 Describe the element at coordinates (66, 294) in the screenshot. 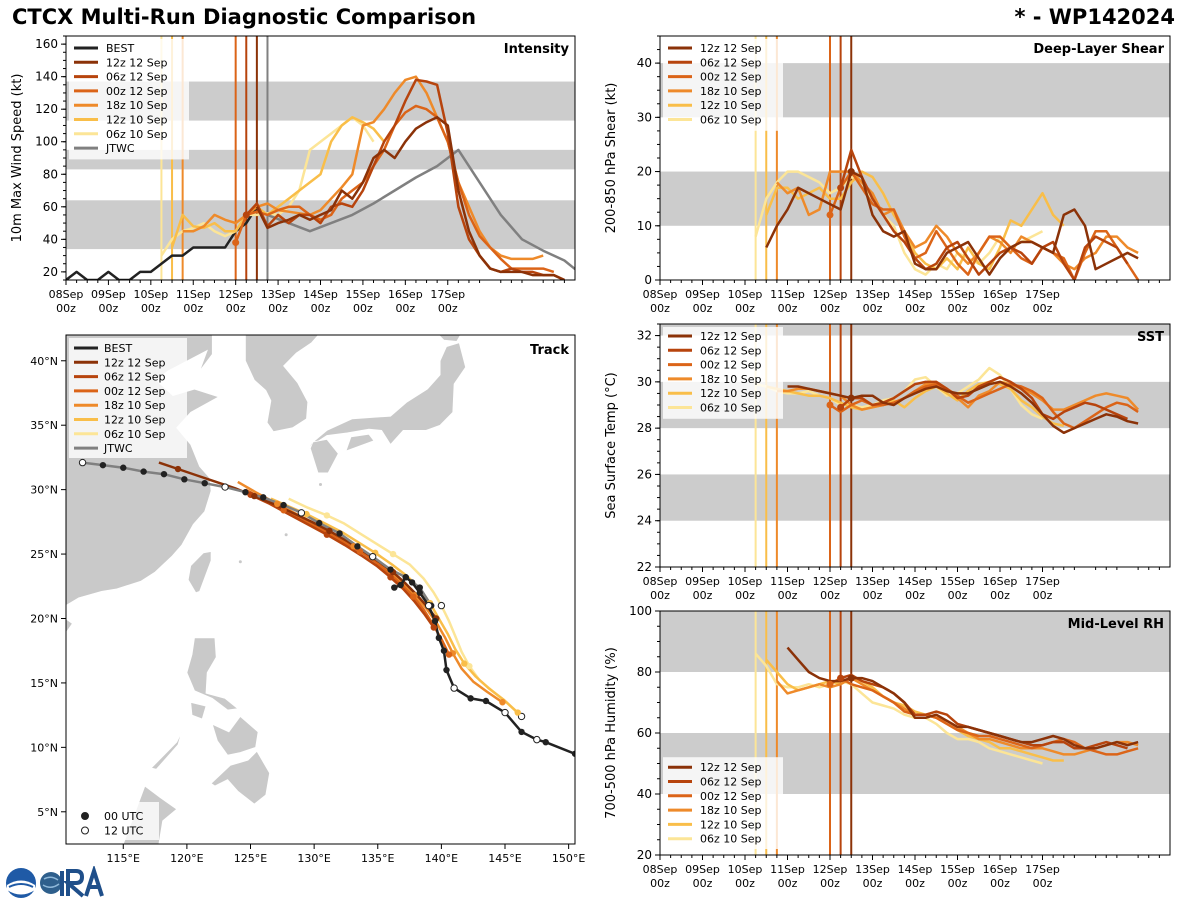

I see `intensity-xtick-label: 08Sep` at that location.